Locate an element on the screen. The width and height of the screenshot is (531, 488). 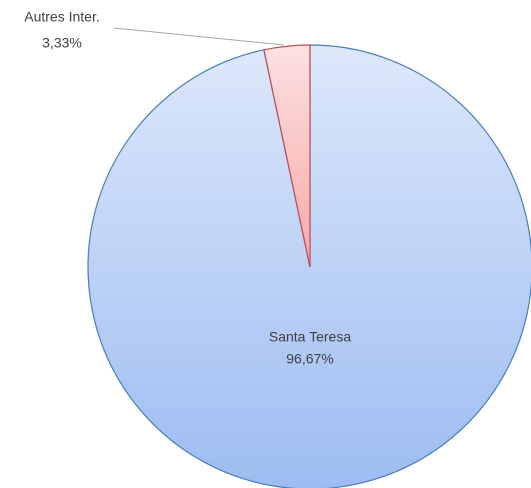
pie-slice is located at coordinates (287, 156).